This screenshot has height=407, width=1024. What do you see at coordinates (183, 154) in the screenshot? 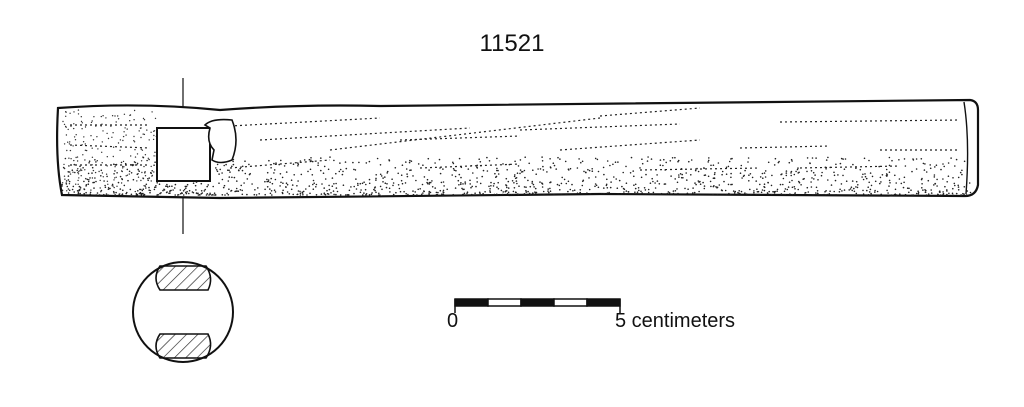
I see `socket-hole` at bounding box center [183, 154].